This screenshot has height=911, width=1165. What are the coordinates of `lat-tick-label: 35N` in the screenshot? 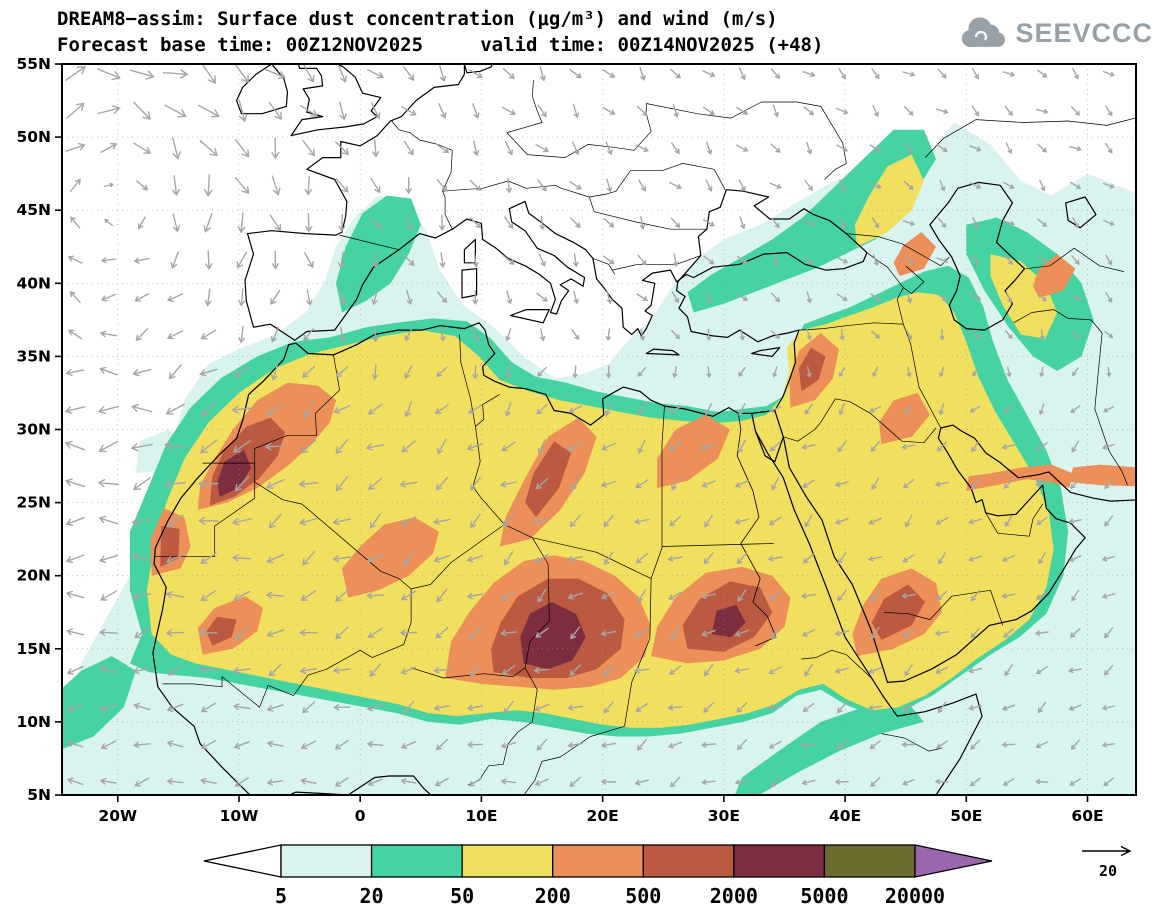 It's located at (33, 356).